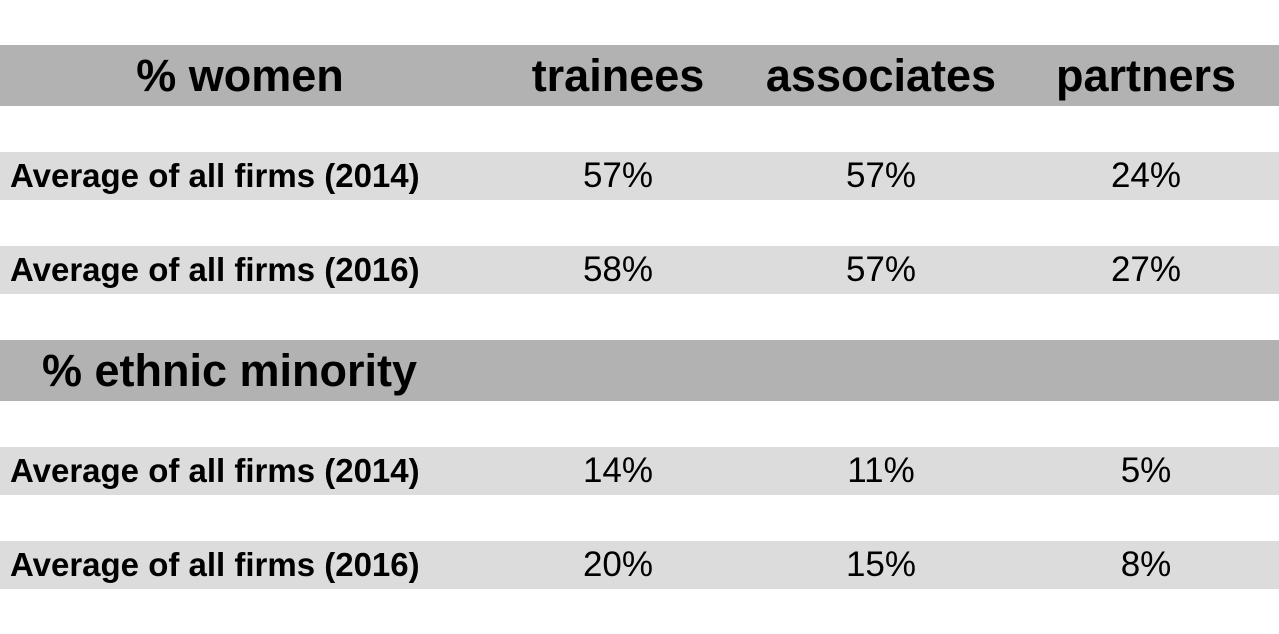  I want to click on column-header-trainees: trainees, so click(618, 75).